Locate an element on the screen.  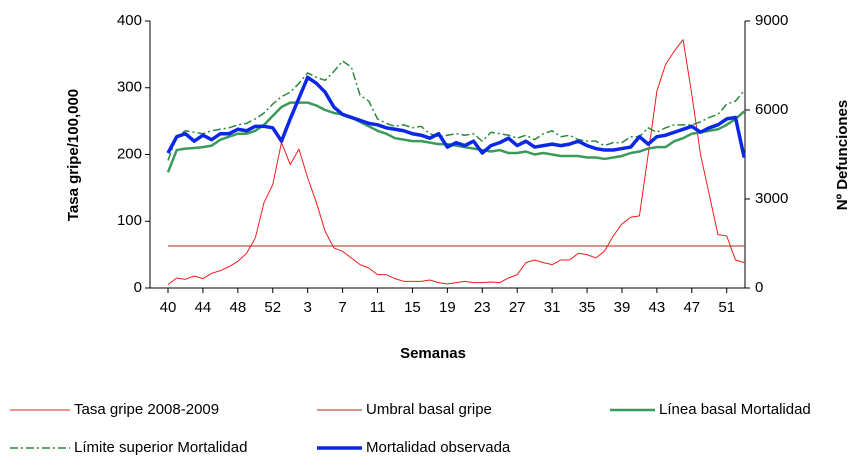
x-tick-label: 3 is located at coordinates (308, 307).